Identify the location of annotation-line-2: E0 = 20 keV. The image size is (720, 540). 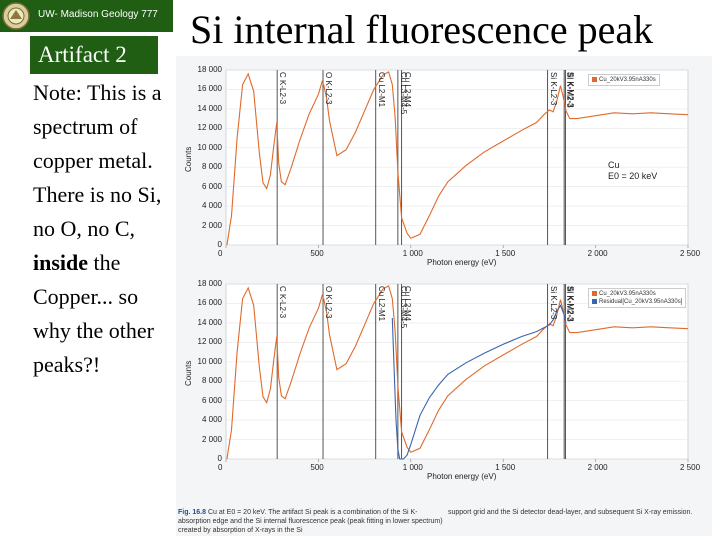
(633, 176).